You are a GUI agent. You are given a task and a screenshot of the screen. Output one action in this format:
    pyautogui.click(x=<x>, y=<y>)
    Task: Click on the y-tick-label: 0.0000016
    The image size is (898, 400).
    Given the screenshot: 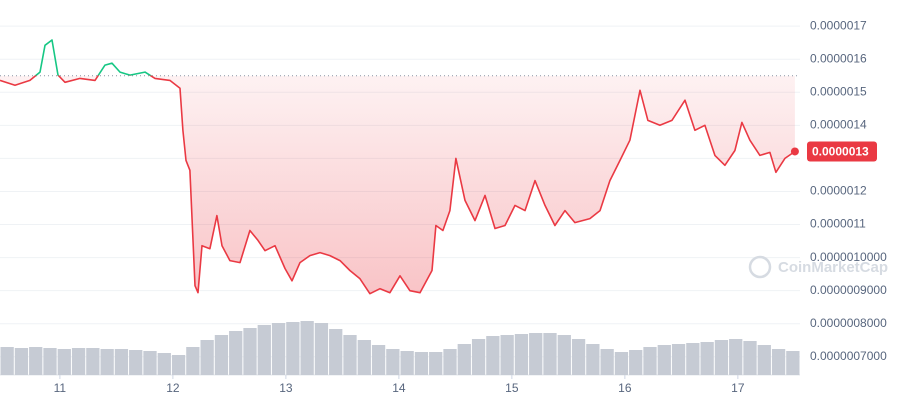 What is the action you would take?
    pyautogui.click(x=838, y=58)
    